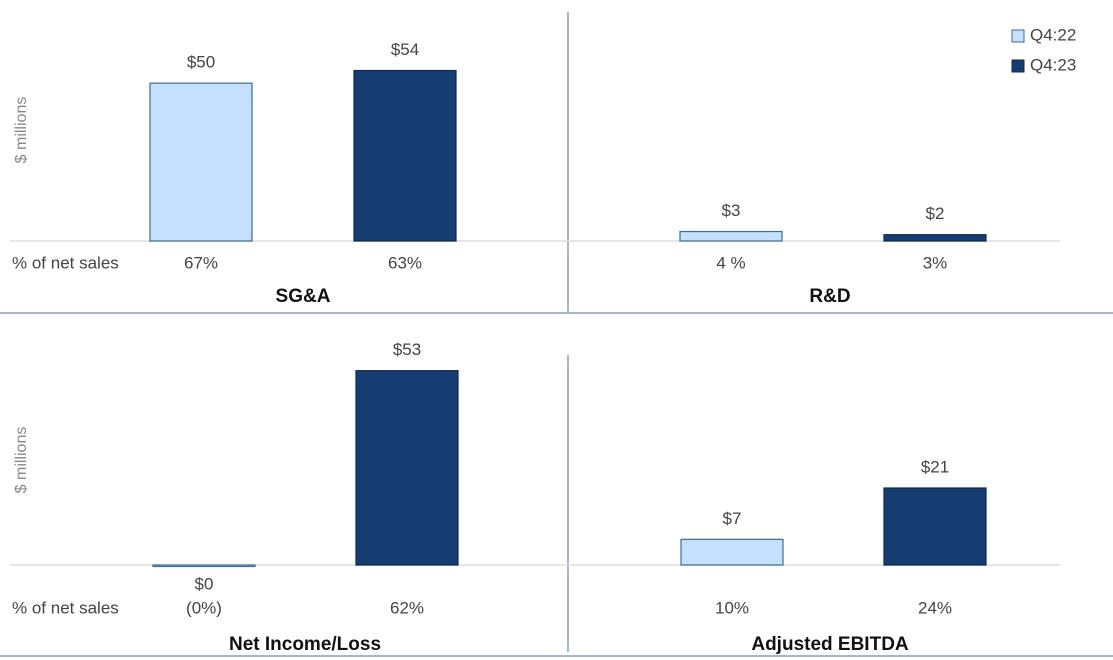 Image resolution: width=1113 pixels, height=660 pixels. Describe the element at coordinates (1053, 64) in the screenshot. I see `legend-label: Q4:23` at that location.